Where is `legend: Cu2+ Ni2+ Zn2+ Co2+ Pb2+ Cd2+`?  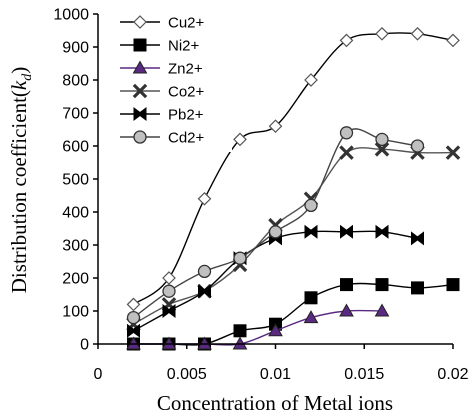 legend: Cu2+ Ni2+ Zn2+ Co2+ Pb2+ Cd2+ is located at coordinates (173, 82).